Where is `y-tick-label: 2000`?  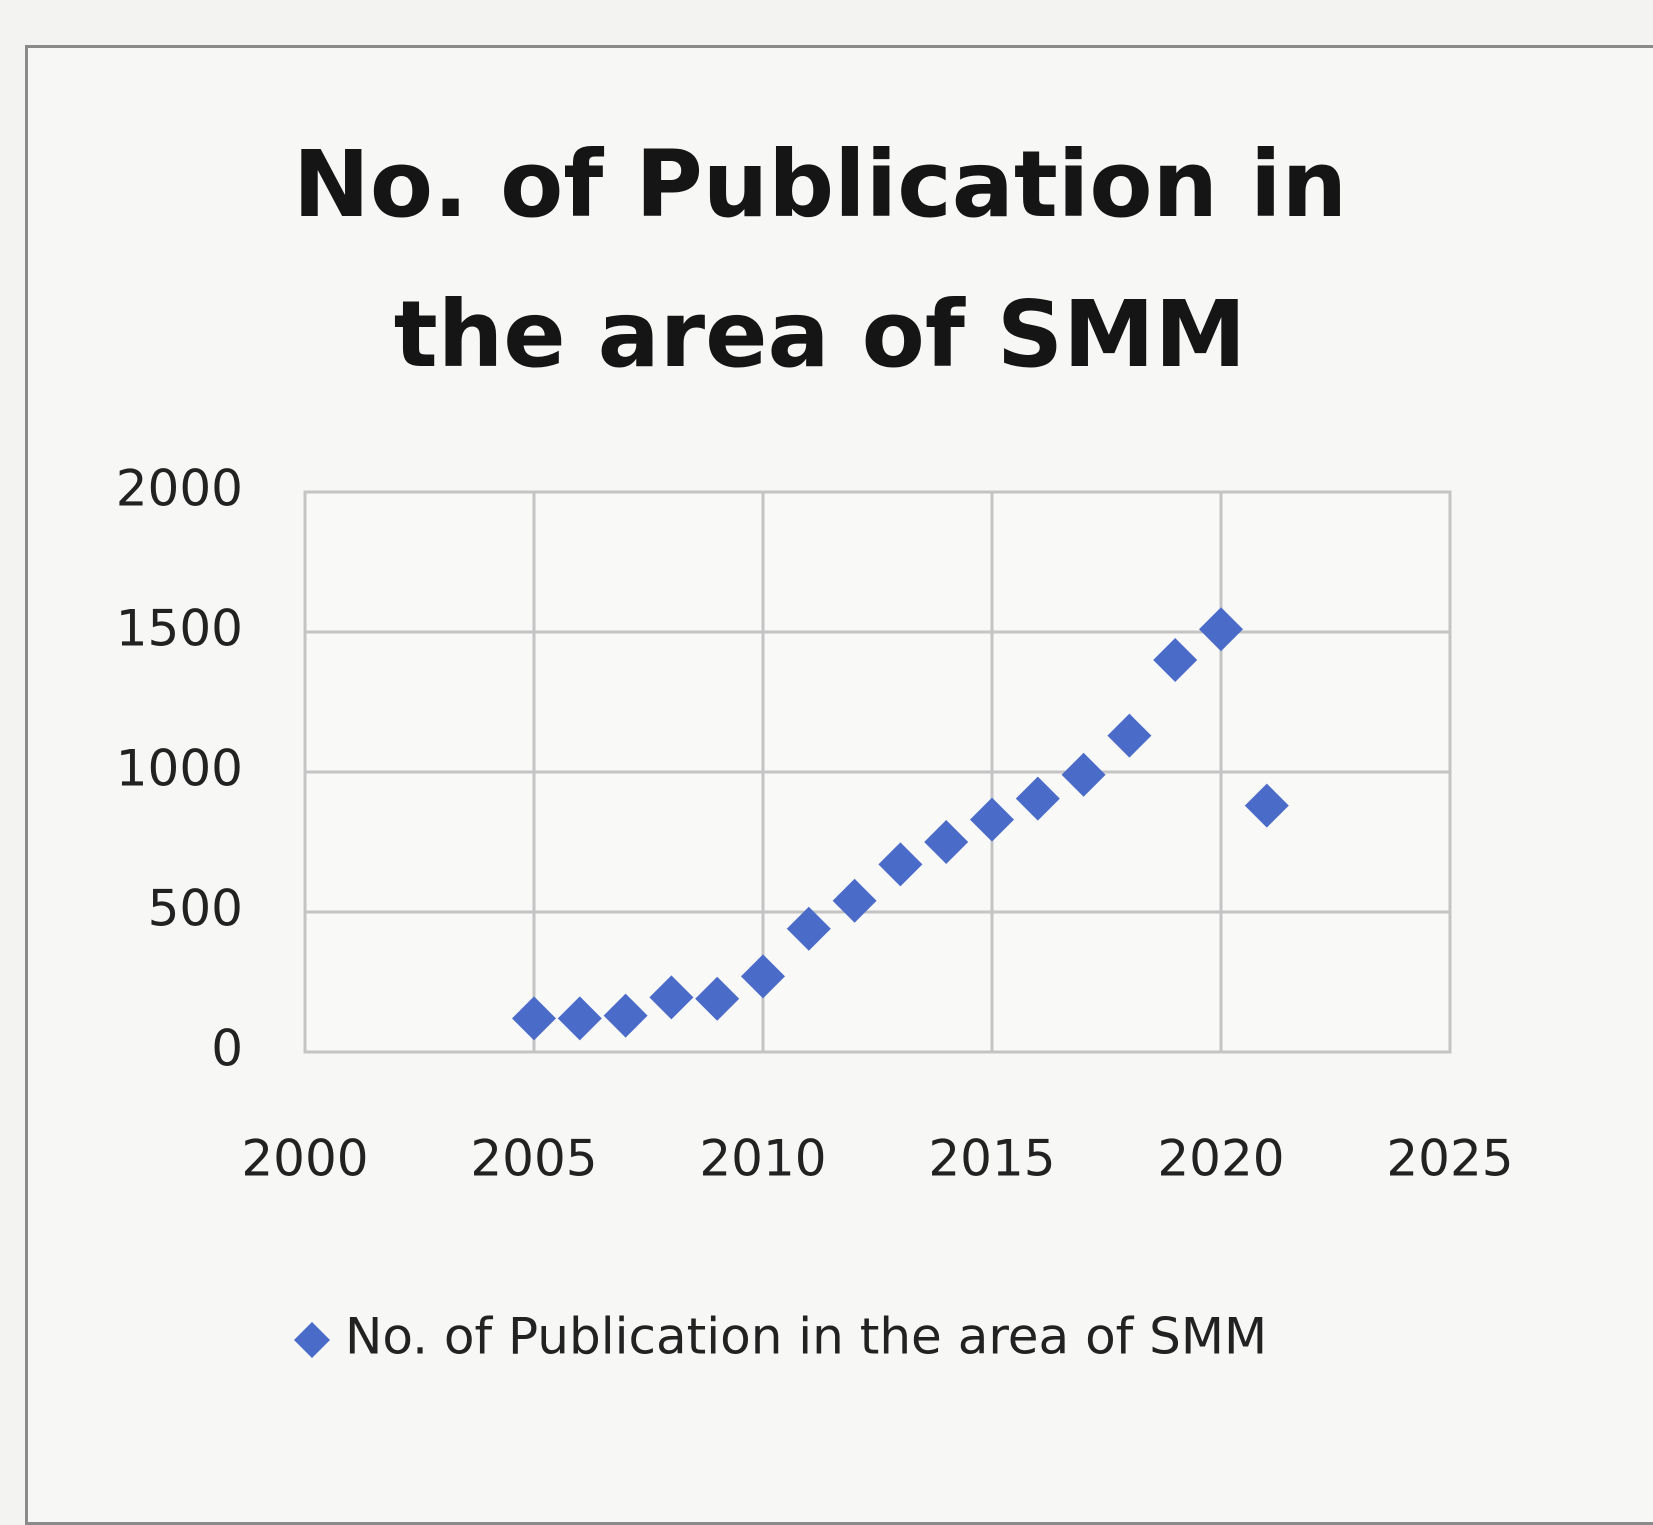 y-tick-label: 2000 is located at coordinates (179, 489).